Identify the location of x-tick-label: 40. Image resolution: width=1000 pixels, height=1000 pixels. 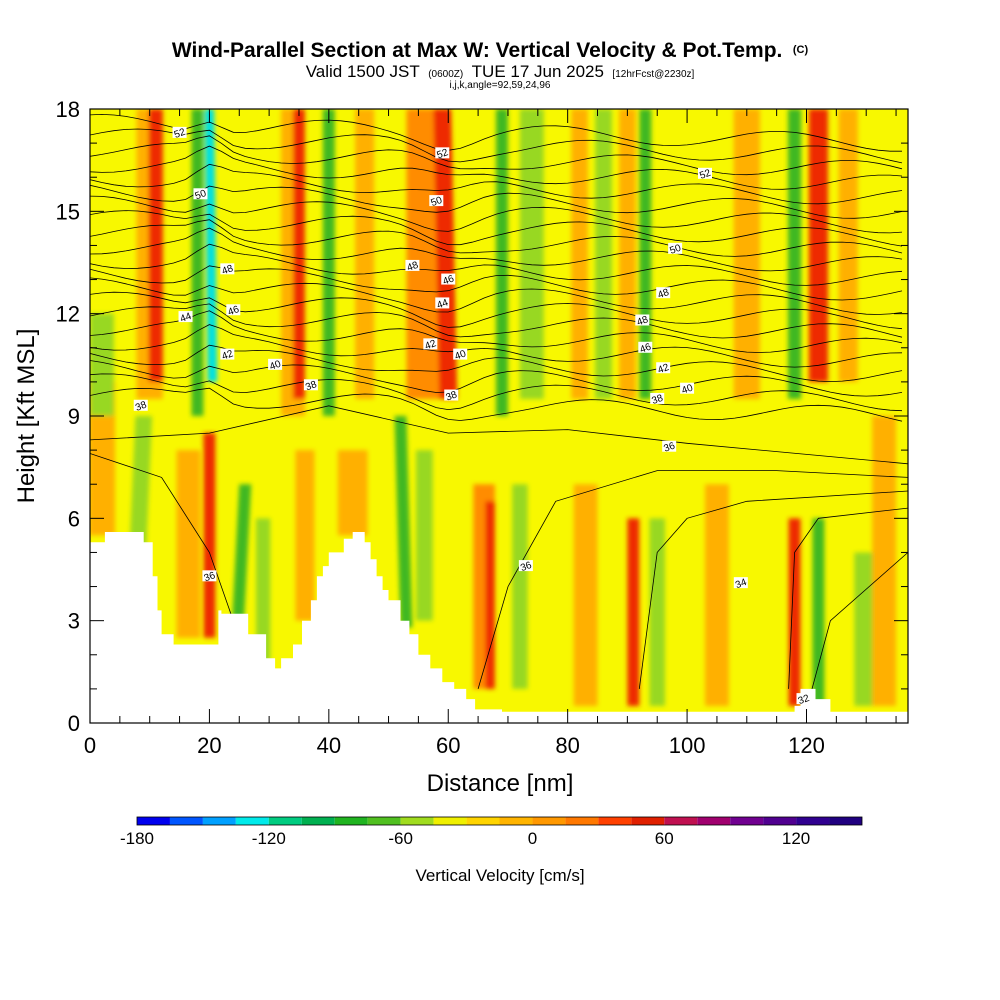
(329, 745).